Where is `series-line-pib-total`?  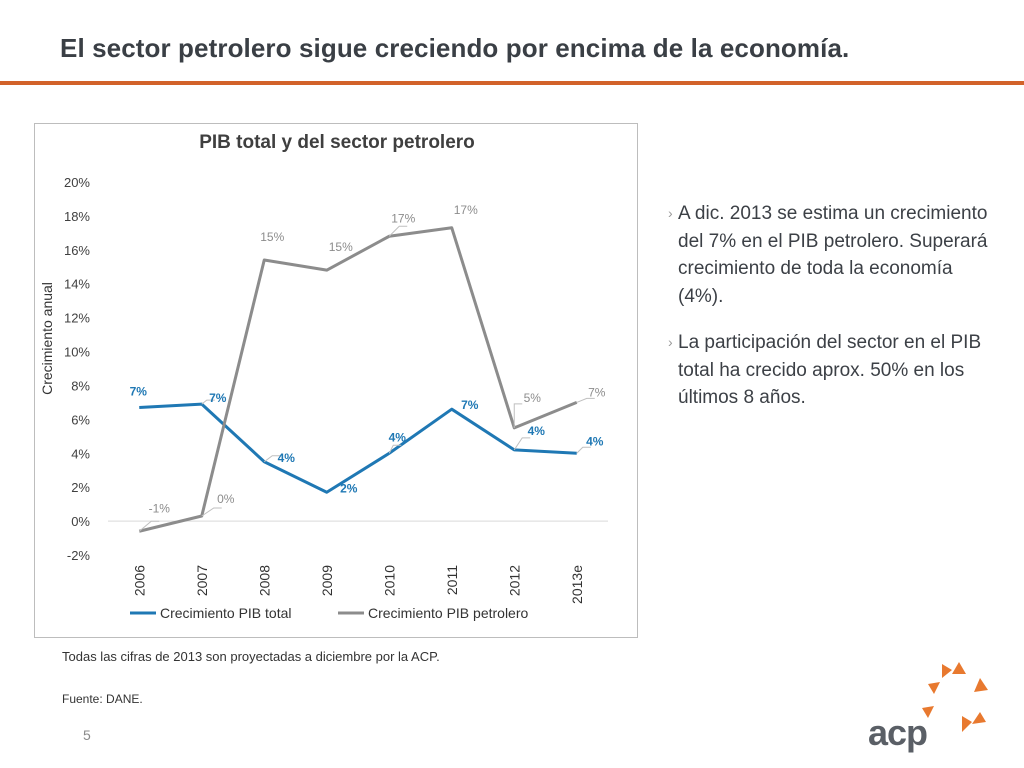
series-line-pib-total is located at coordinates (358, 448).